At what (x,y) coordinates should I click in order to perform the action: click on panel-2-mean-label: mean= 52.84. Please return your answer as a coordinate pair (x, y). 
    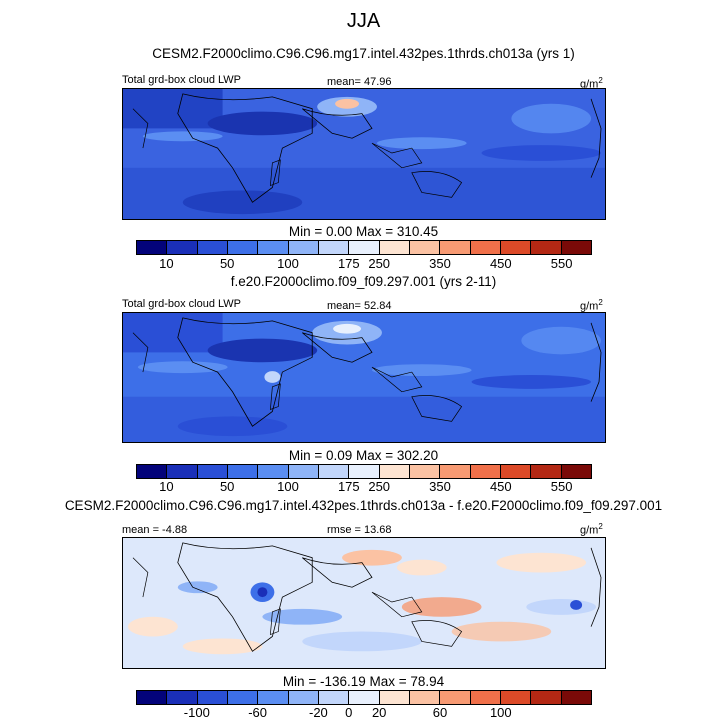
    Looking at the image, I should click on (359, 306).